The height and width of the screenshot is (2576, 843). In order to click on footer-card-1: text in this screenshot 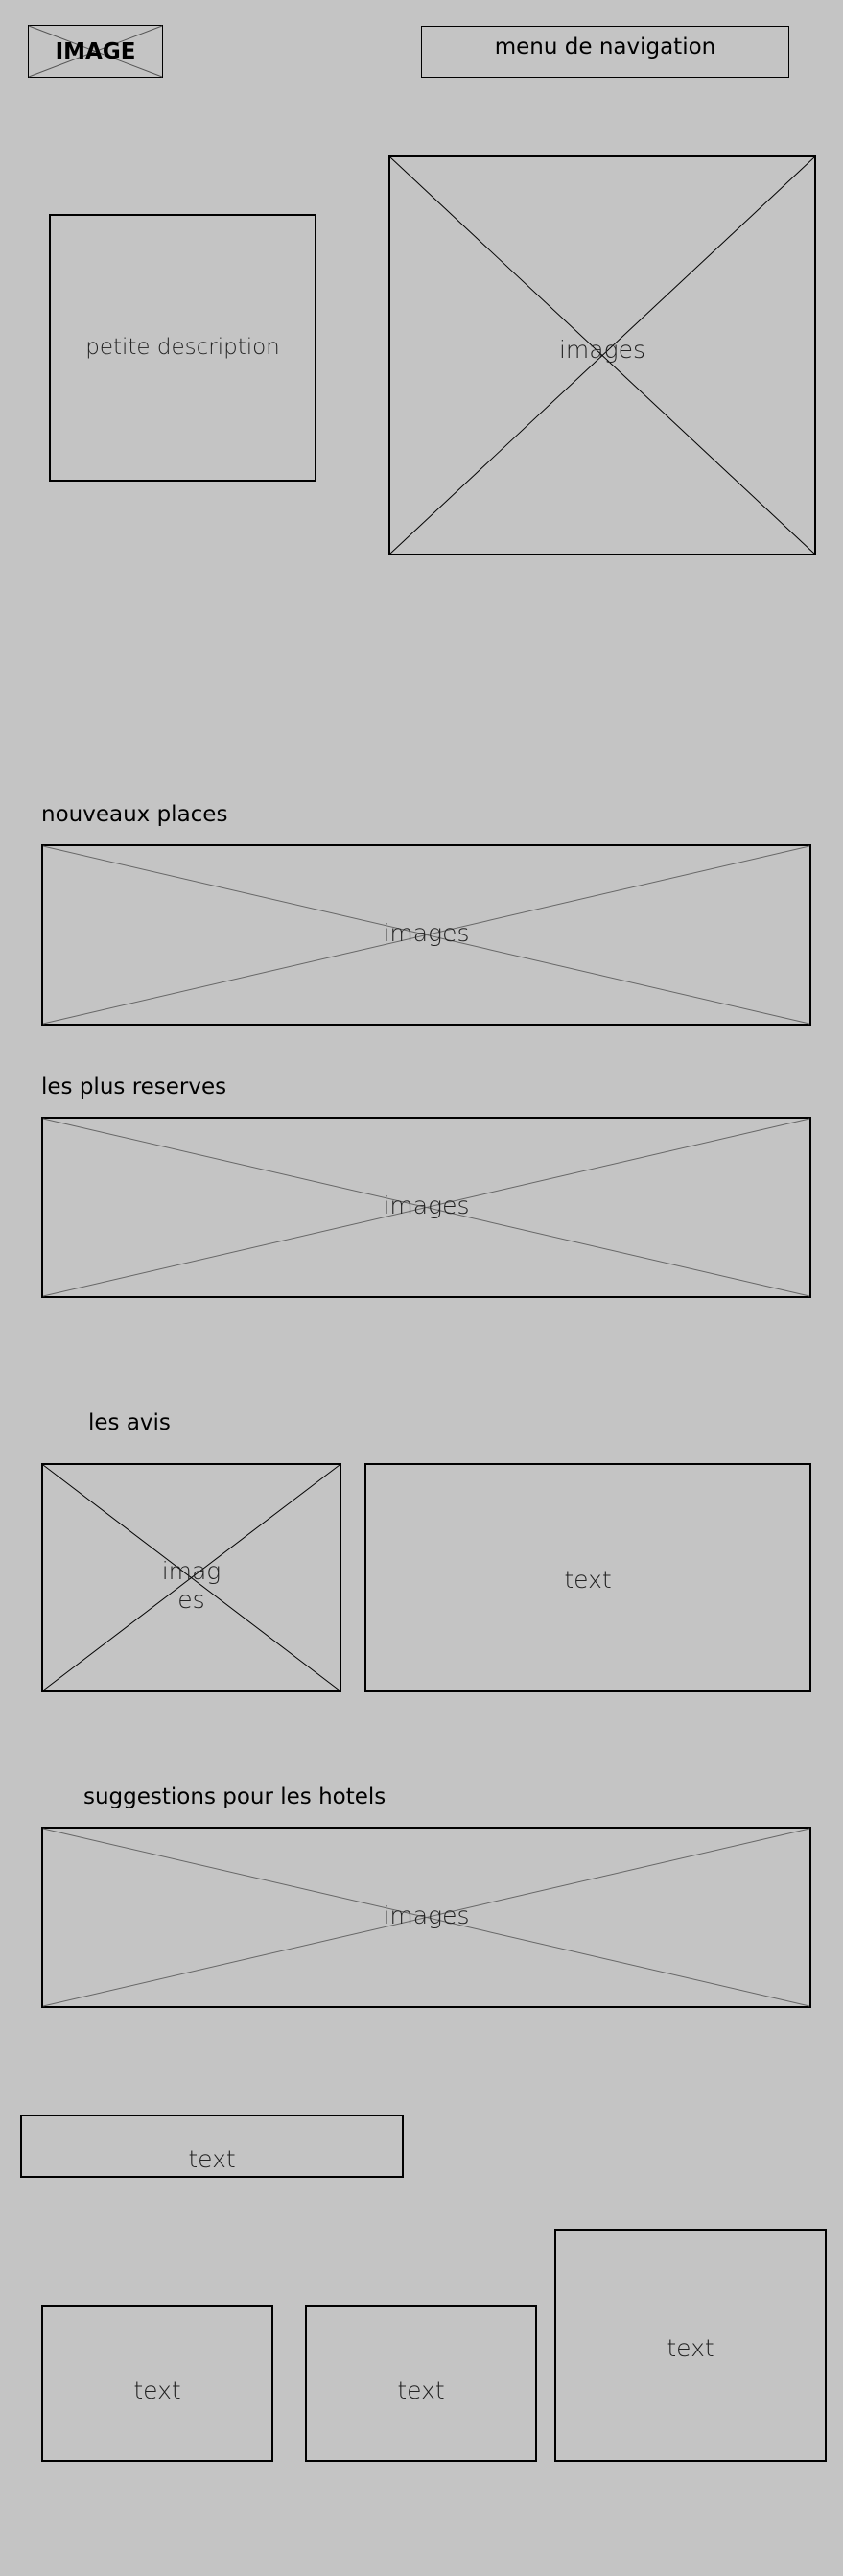, I will do `click(157, 2383)`.